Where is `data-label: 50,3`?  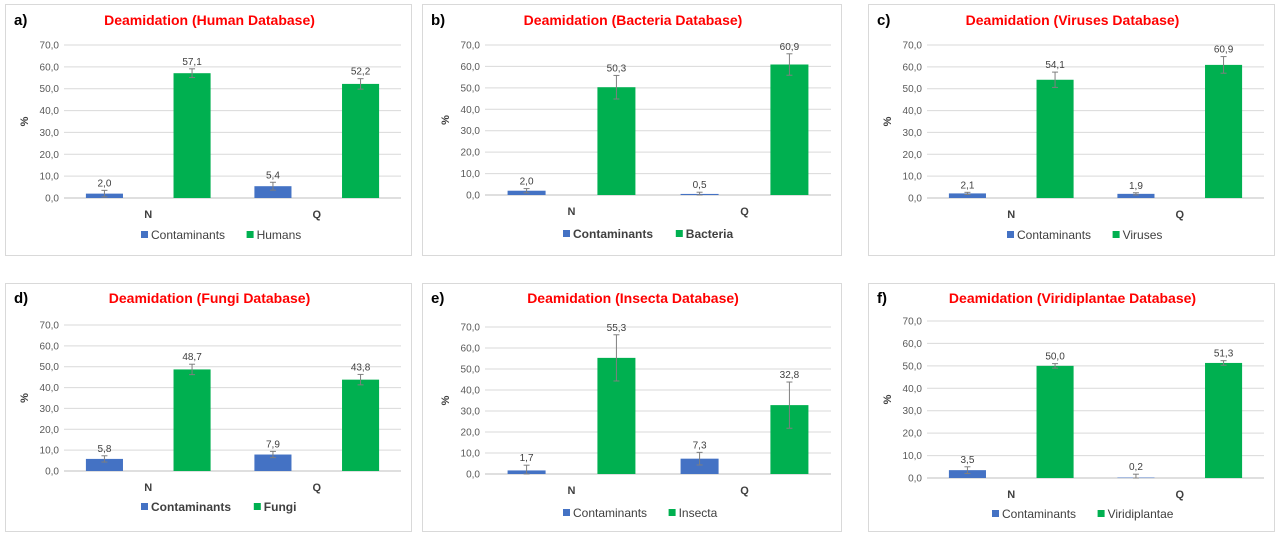
data-label: 50,3 is located at coordinates (617, 68).